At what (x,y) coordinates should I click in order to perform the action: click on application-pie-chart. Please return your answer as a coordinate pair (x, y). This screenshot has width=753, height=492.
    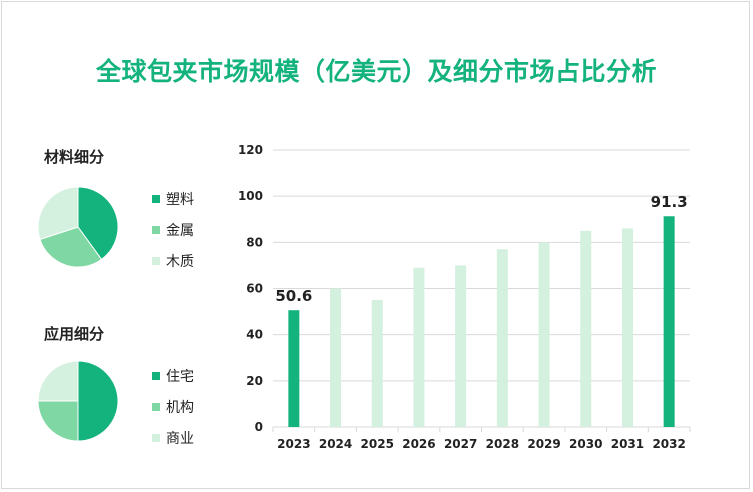
    Looking at the image, I should click on (78, 401).